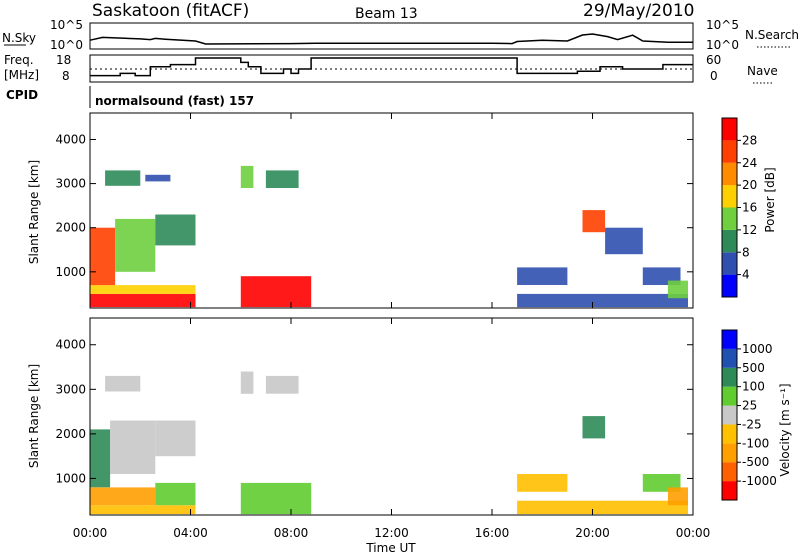 This screenshot has width=800, height=554. What do you see at coordinates (752, 424) in the screenshot?
I see `velocity-colorbar-label-4: -25` at bounding box center [752, 424].